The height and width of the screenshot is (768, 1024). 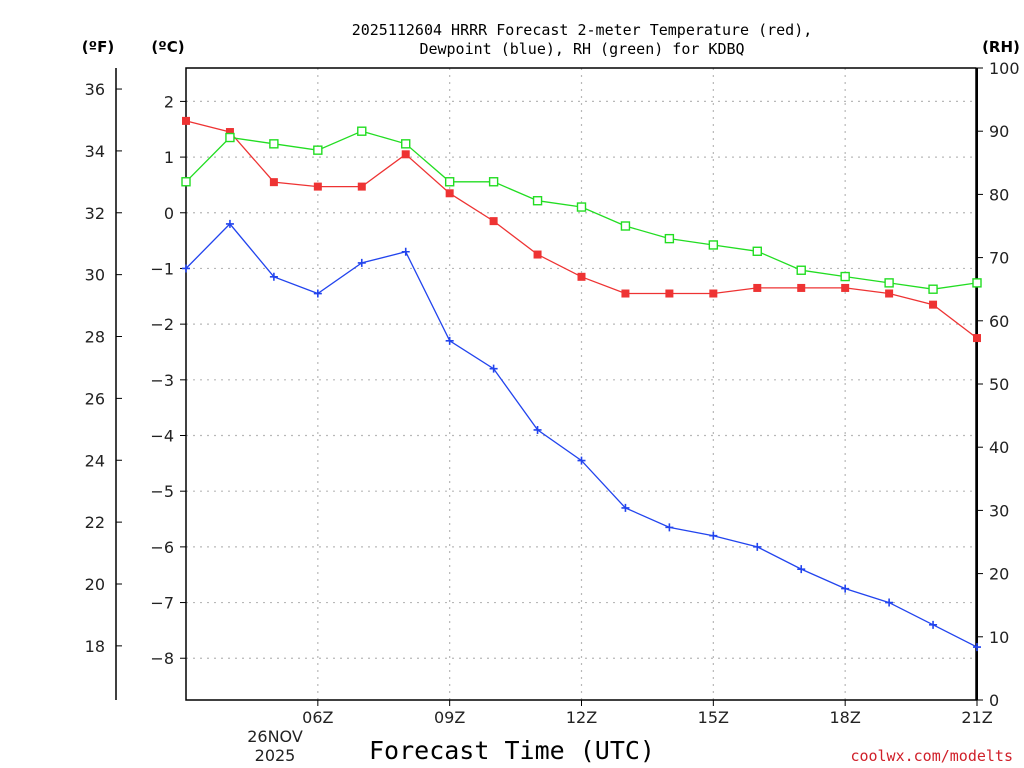 What do you see at coordinates (162, 380) in the screenshot?
I see `celsius-tick-label: −3` at bounding box center [162, 380].